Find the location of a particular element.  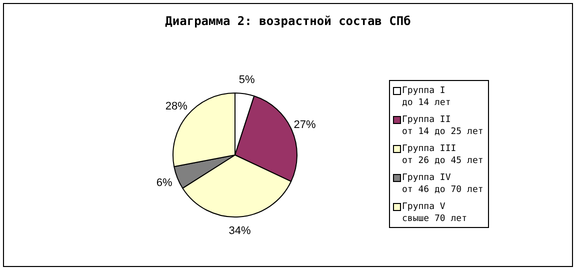

legend-label: Группа I до 14 лет is located at coordinates (426, 97).